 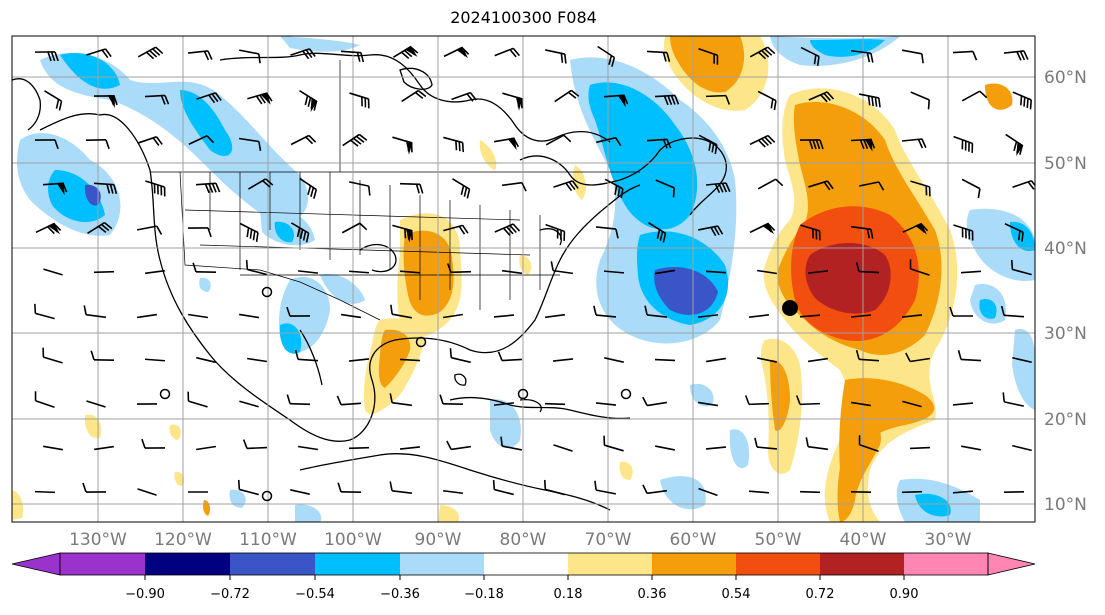 What do you see at coordinates (693, 540) in the screenshot?
I see `lon-label: 60°W` at bounding box center [693, 540].